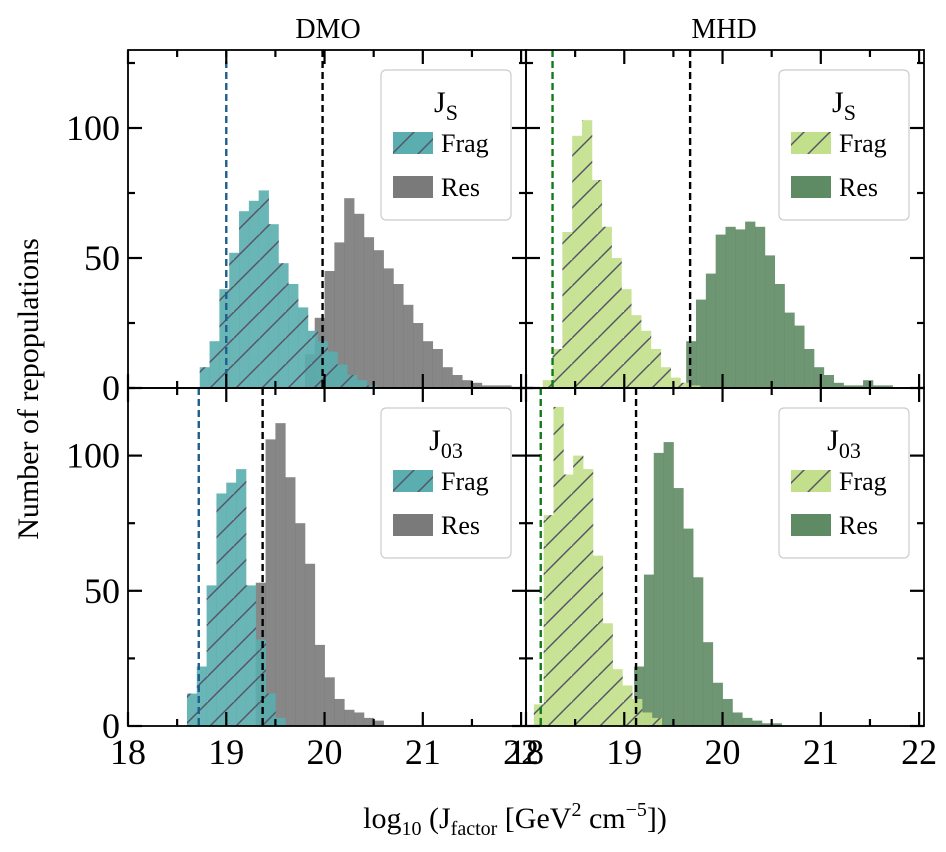 Image resolution: width=946 pixels, height=852 pixels. I want to click on column-title-dmo: DMO, so click(327, 29).